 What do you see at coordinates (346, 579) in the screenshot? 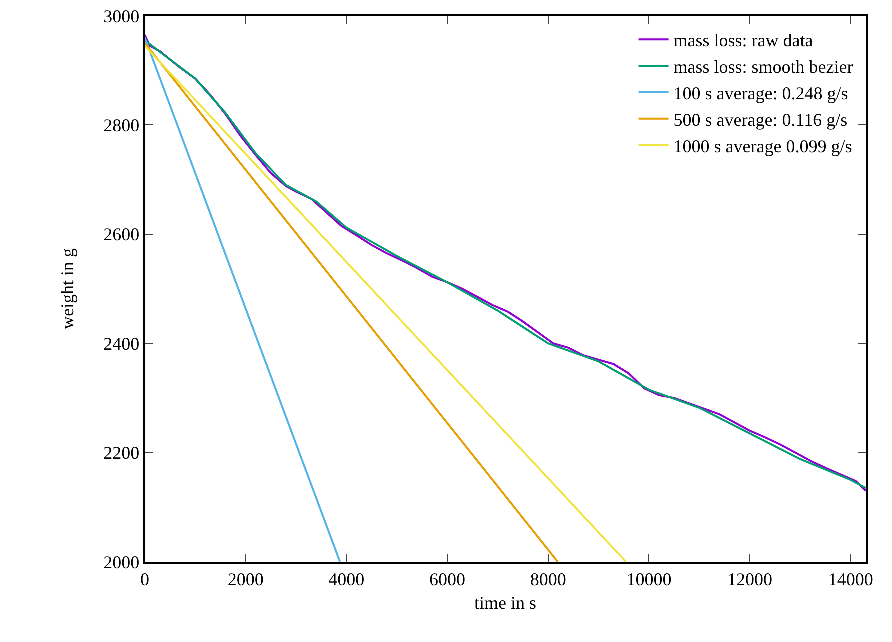
I see `x-tick-label: 4000` at bounding box center [346, 579].